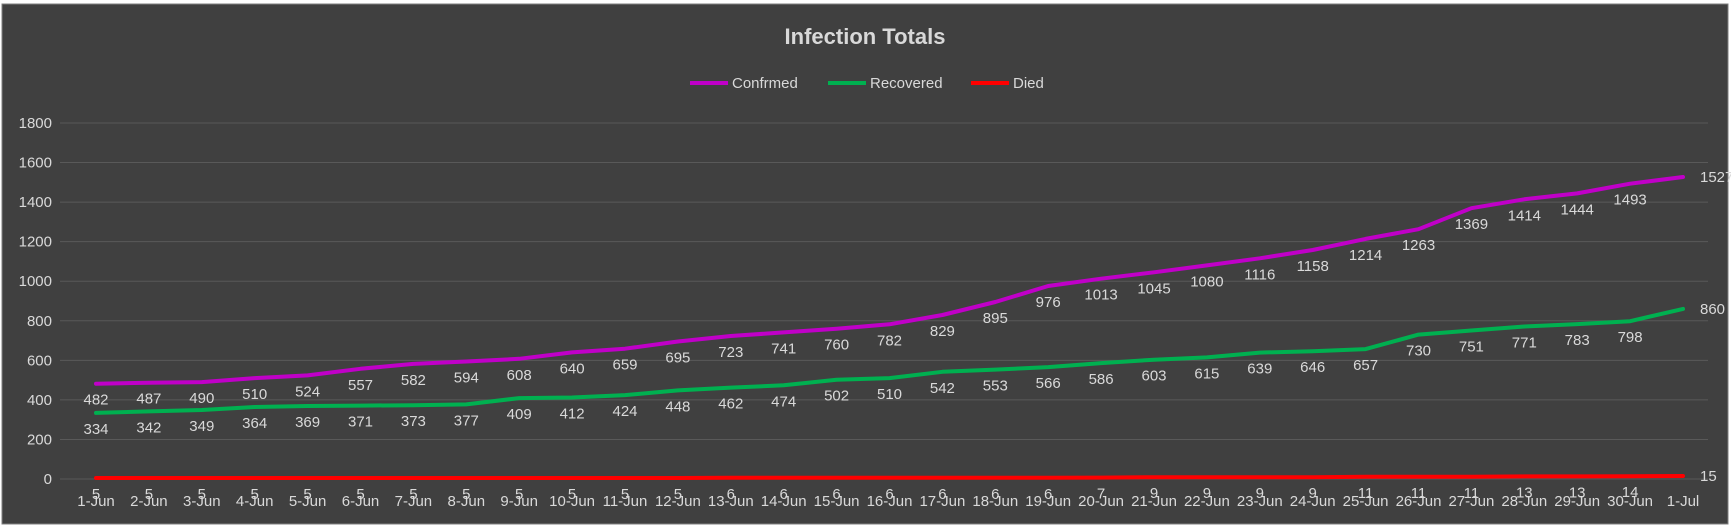 The width and height of the screenshot is (1731, 528). What do you see at coordinates (995, 386) in the screenshot?
I see `data-label: 553` at bounding box center [995, 386].